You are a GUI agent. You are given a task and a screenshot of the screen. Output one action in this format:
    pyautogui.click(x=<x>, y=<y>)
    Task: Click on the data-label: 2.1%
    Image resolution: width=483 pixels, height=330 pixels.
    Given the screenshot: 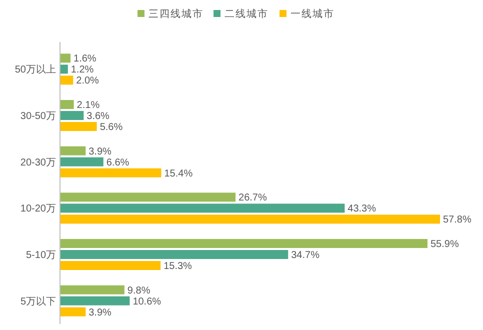 What is the action you would take?
    pyautogui.click(x=88, y=105)
    